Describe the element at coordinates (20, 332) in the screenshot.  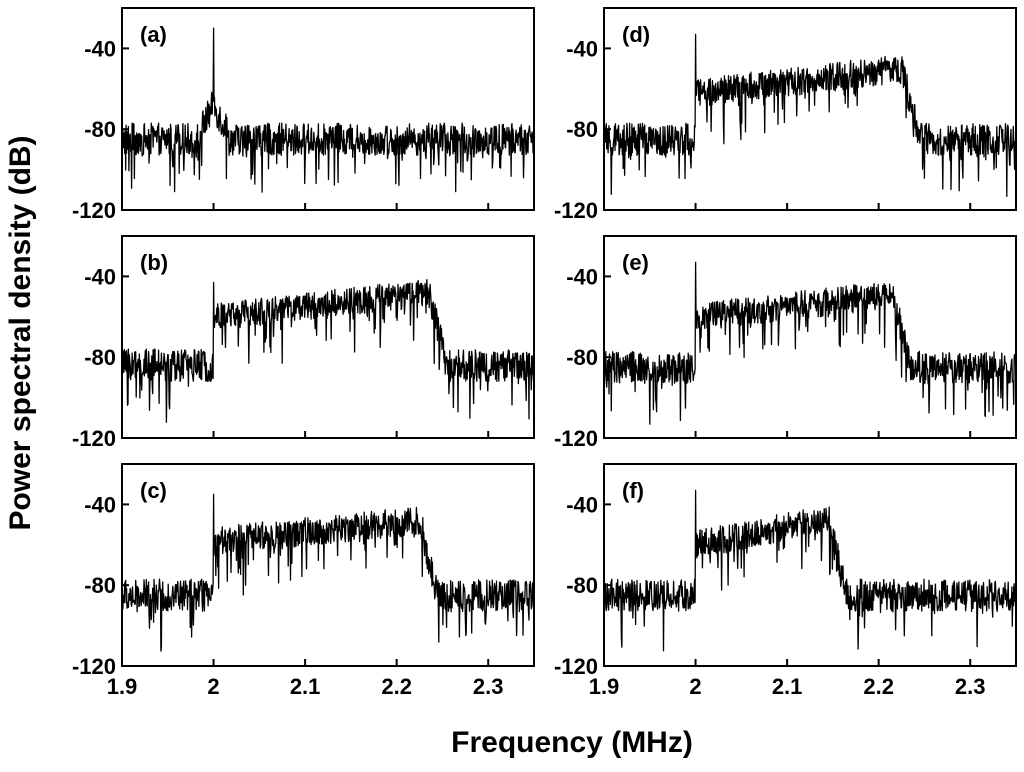
I see `y-axis-title: Power spectral density (dB)` at that location.